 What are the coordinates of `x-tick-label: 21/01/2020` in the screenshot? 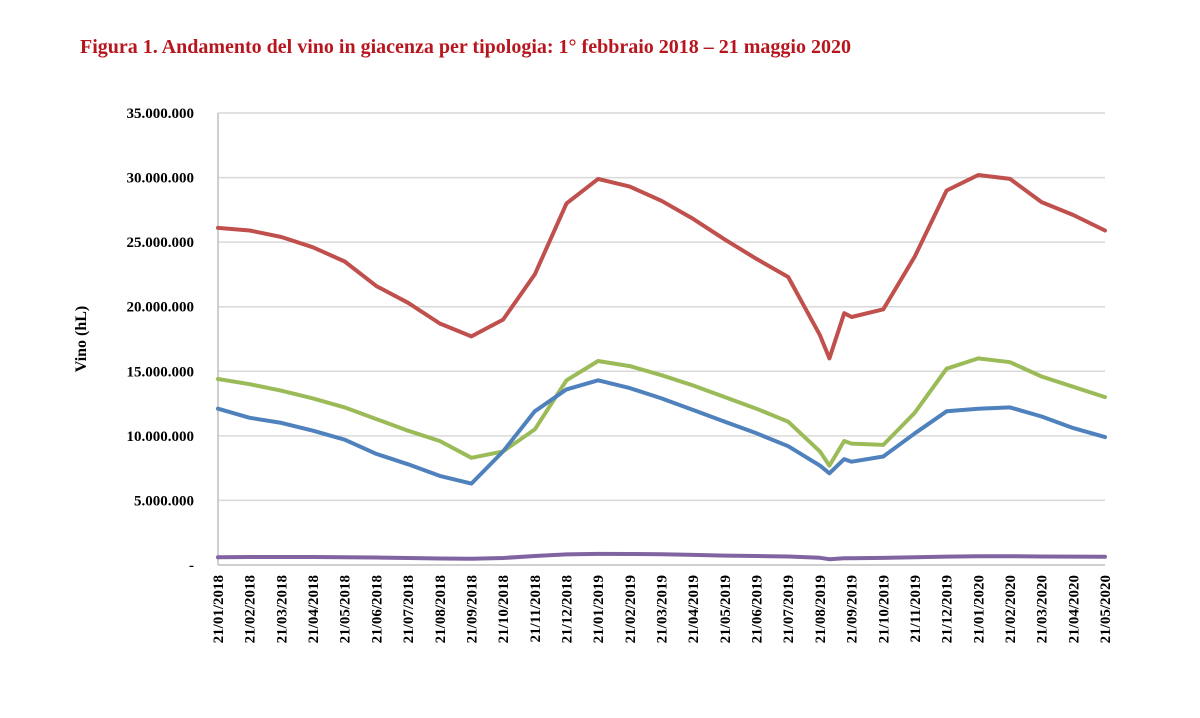 It's located at (979, 609).